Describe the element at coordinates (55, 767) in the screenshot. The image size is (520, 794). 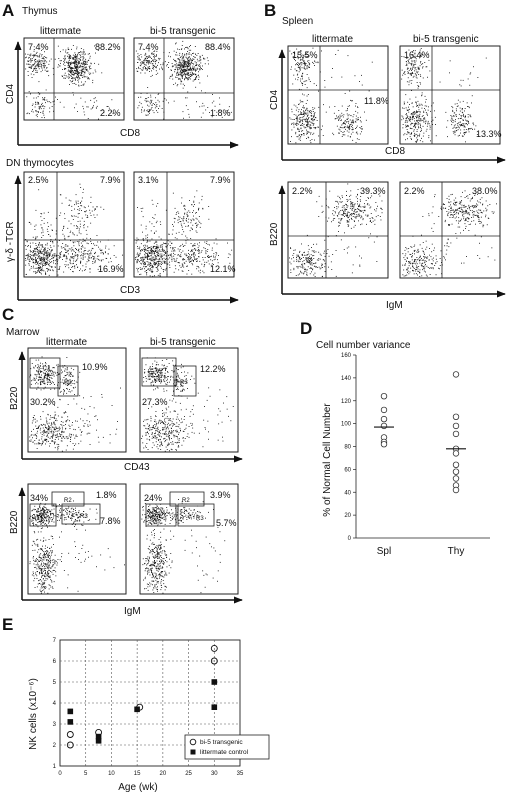
I see `y-tick-label: 1` at that location.